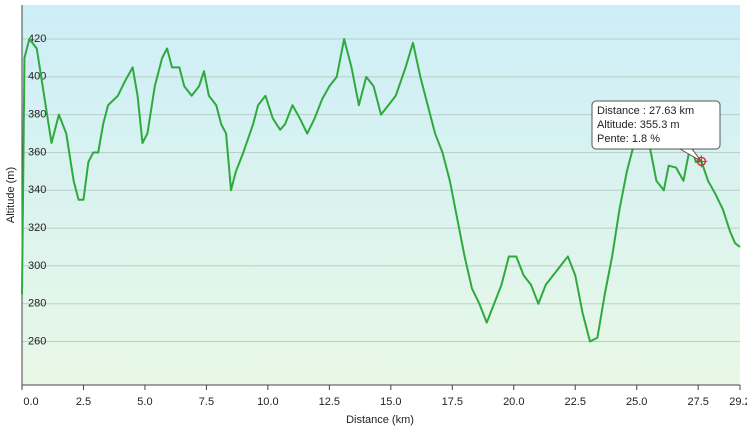 The image size is (747, 433). Describe the element at coordinates (37, 39) in the screenshot. I see `y-tick-label: 420` at that location.